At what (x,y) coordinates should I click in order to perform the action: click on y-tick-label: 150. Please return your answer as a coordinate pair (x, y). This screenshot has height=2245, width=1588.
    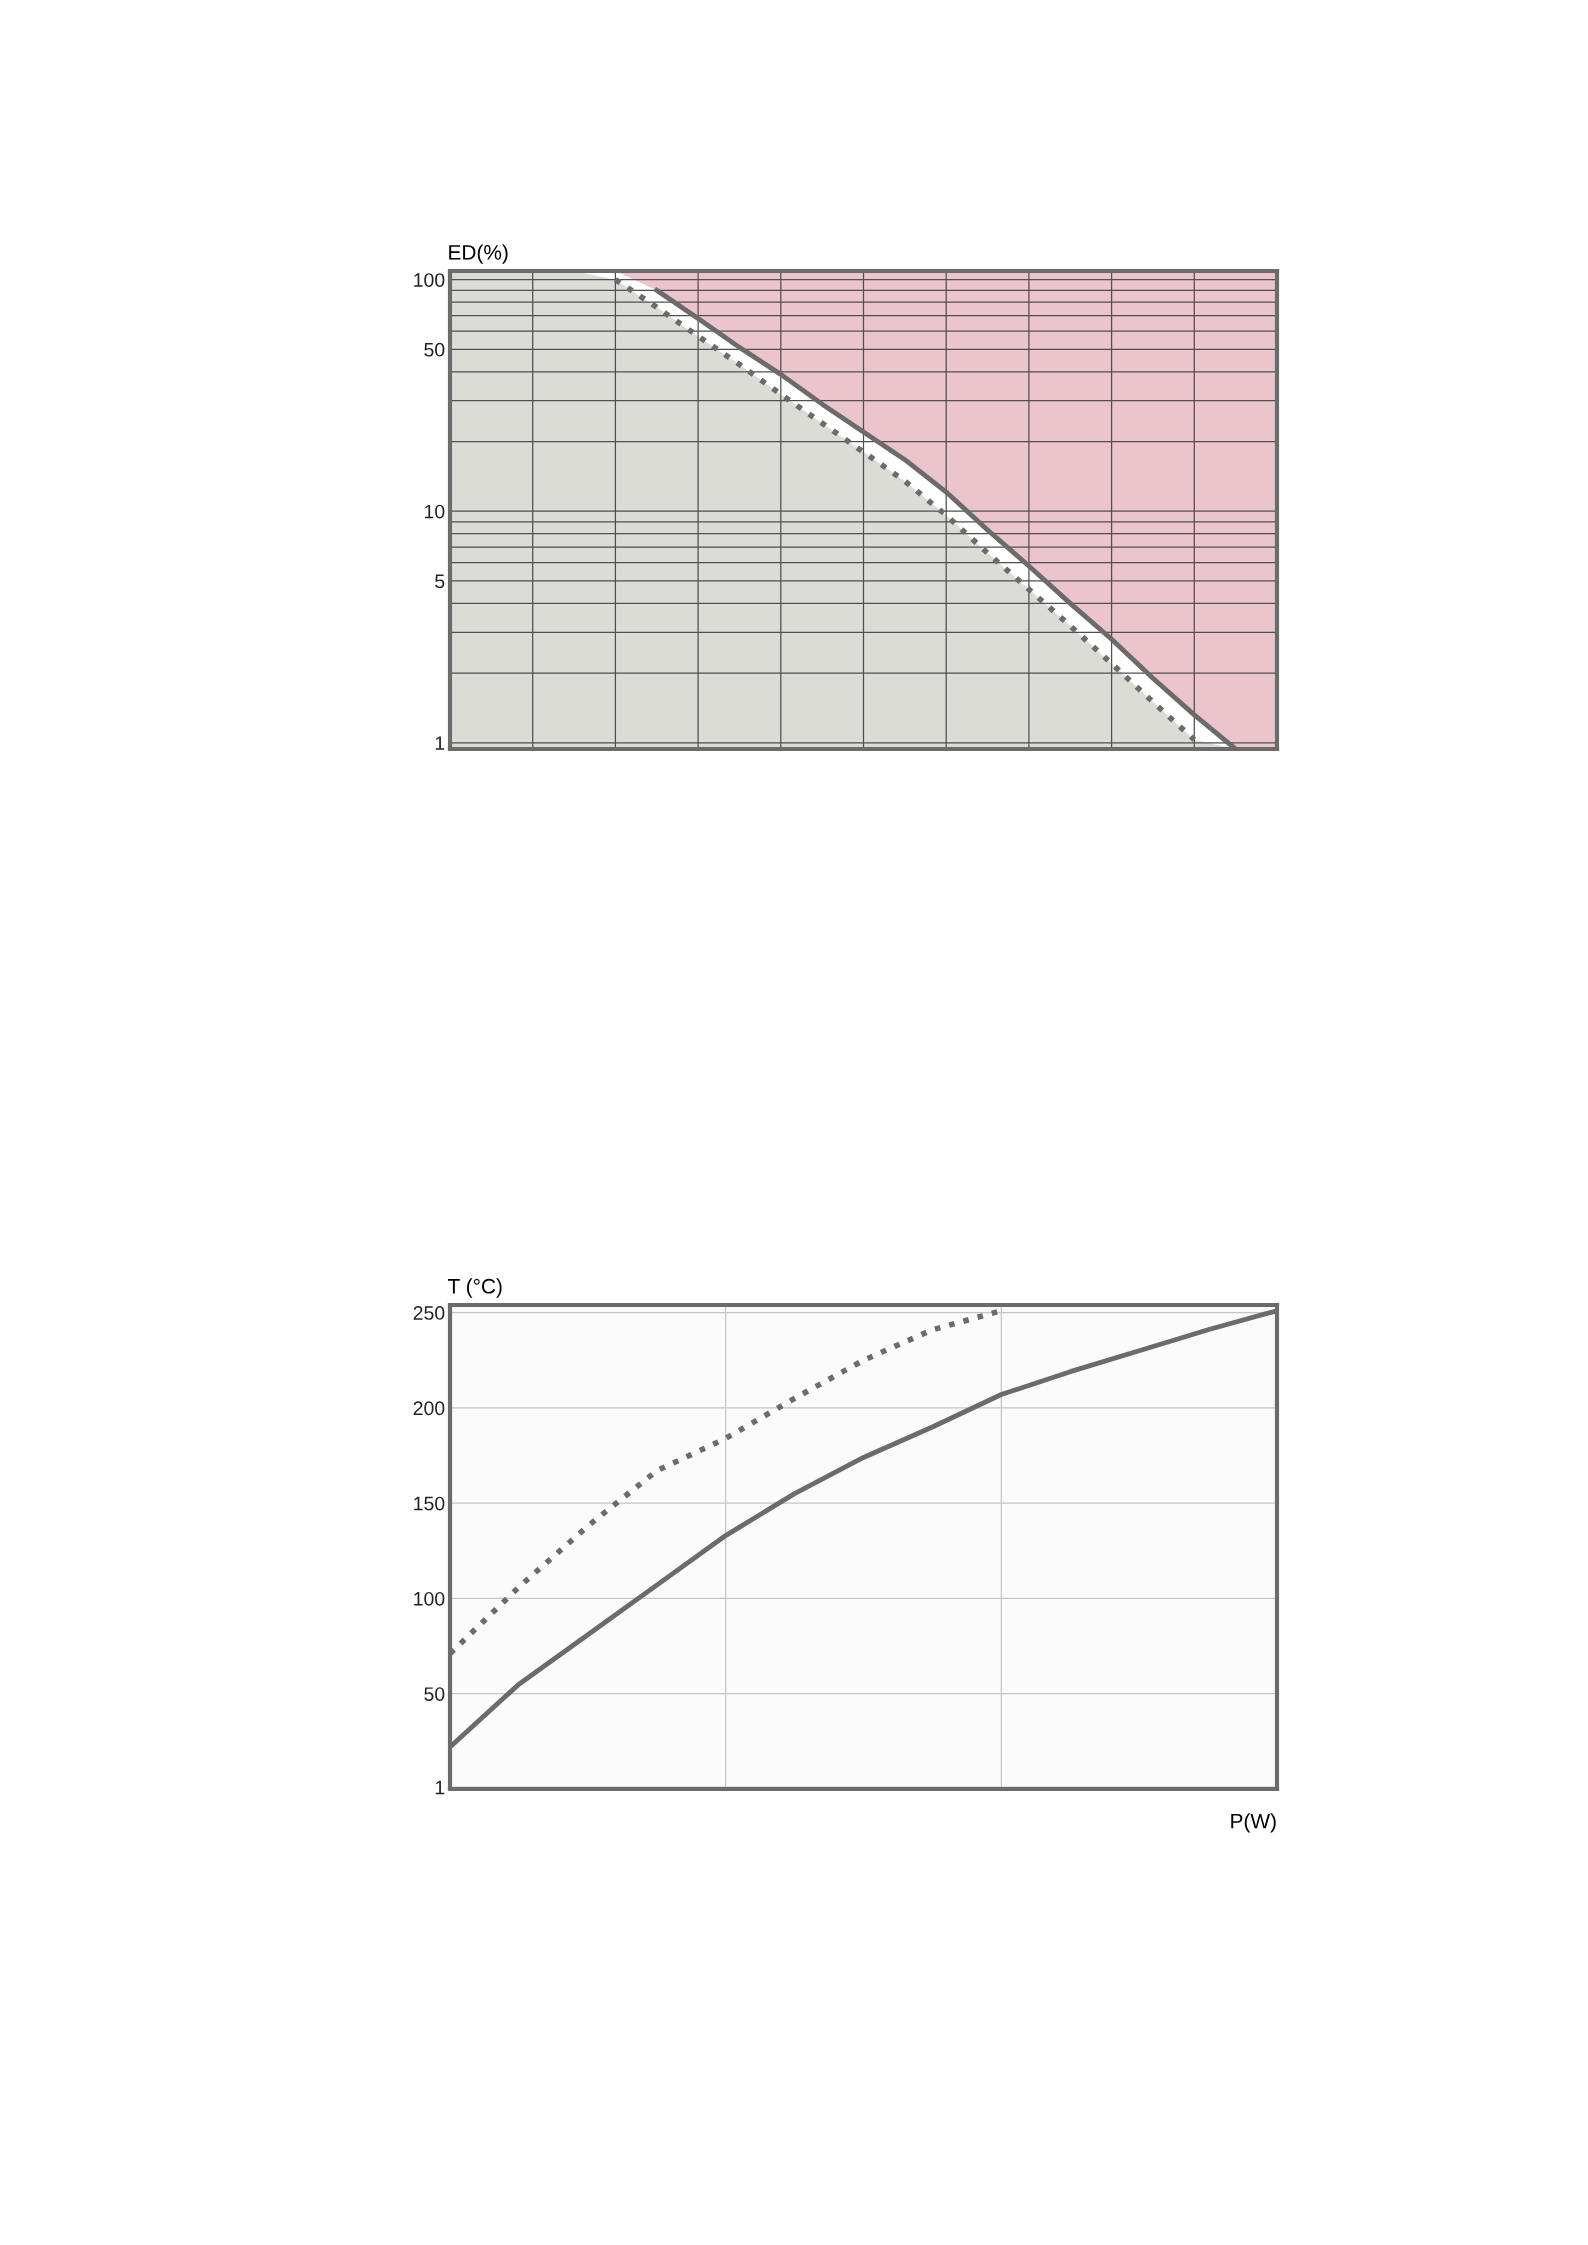
    Looking at the image, I should click on (429, 1503).